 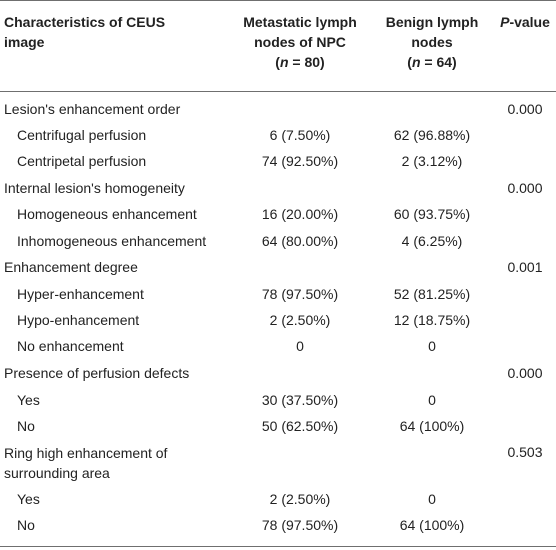 I want to click on header-col3-n-val: = 64), so click(x=438, y=62).